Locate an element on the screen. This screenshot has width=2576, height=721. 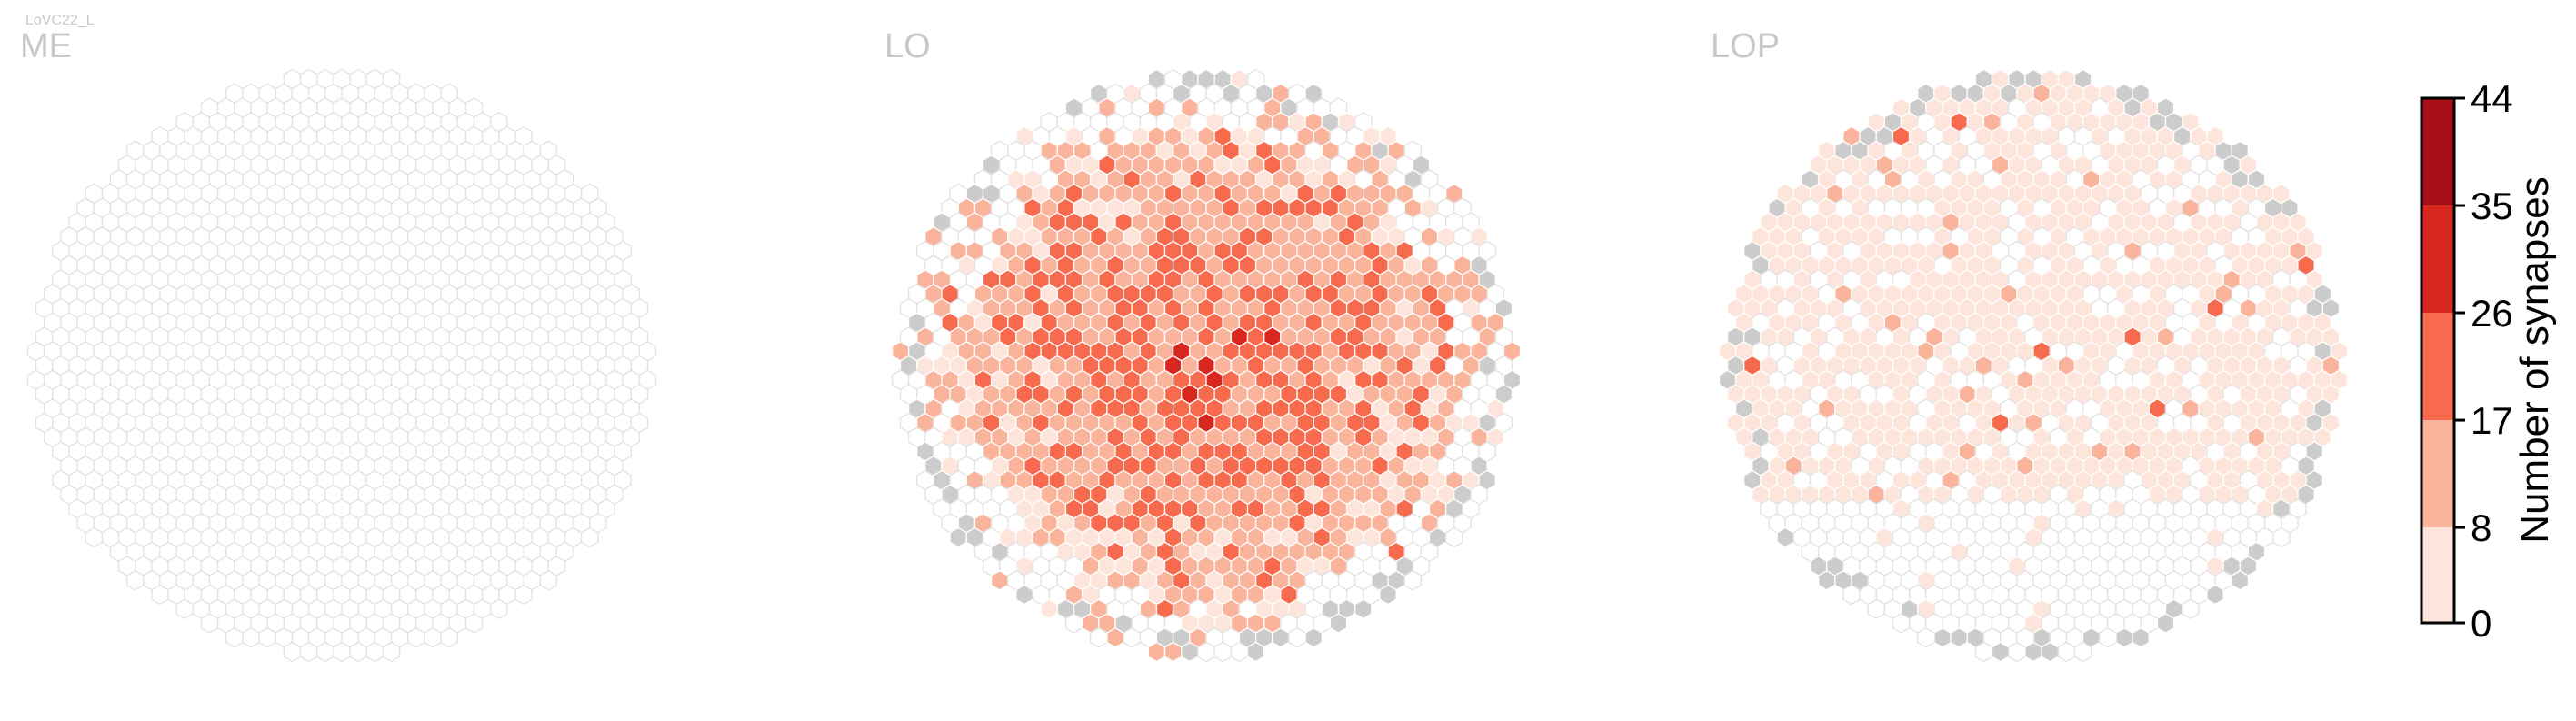
panel-label-lo: LO is located at coordinates (907, 46).